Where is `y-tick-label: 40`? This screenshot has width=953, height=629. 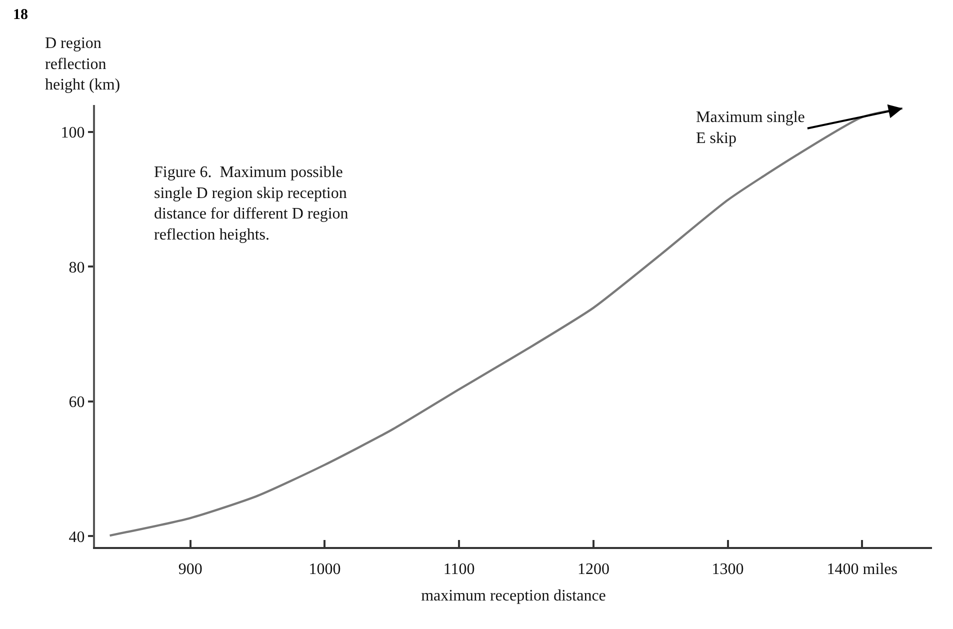 y-tick-label: 40 is located at coordinates (76, 537).